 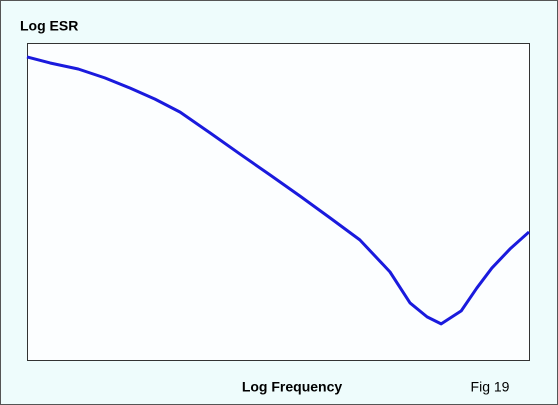 What do you see at coordinates (490, 387) in the screenshot?
I see `annotation: Fig 19` at bounding box center [490, 387].